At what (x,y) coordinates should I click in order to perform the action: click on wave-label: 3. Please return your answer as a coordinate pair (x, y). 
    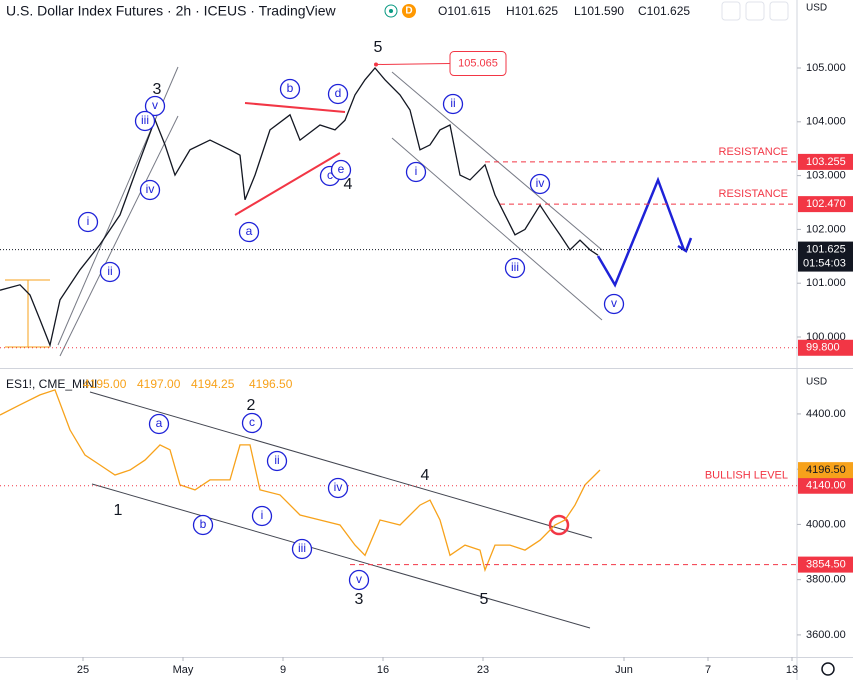
    Looking at the image, I should click on (359, 599).